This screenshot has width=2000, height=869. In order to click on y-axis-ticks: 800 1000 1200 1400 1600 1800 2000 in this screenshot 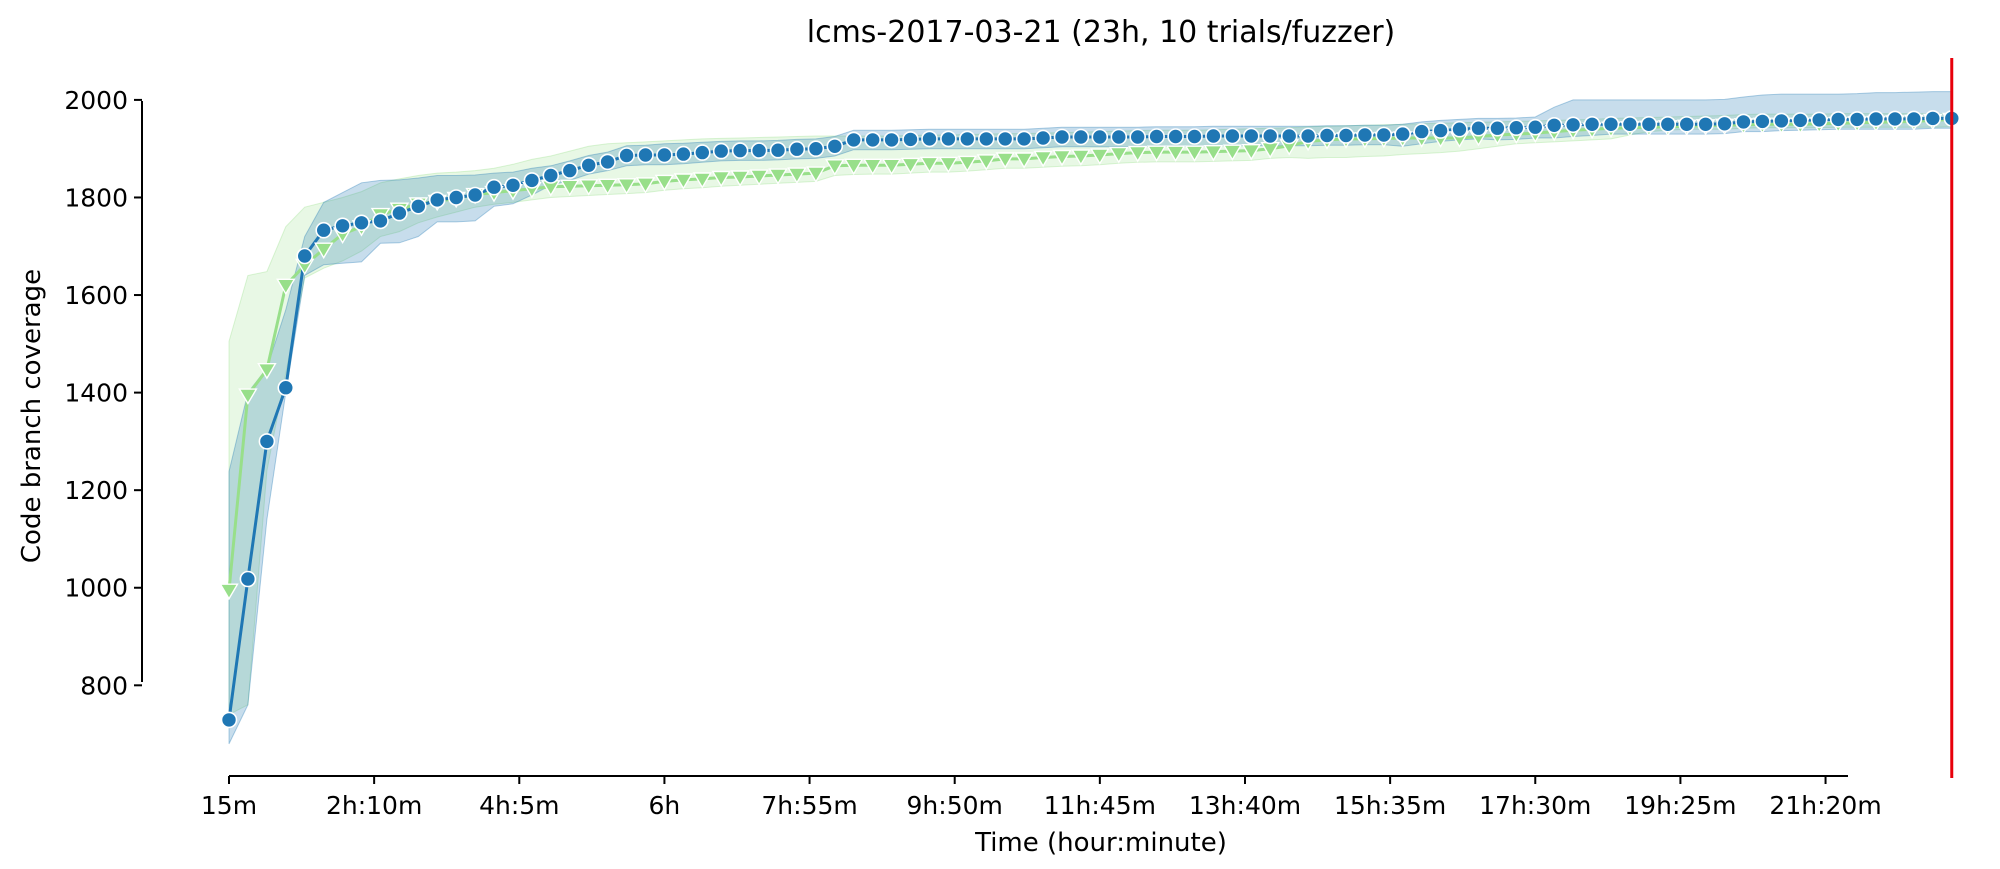, I will do `click(103, 393)`.